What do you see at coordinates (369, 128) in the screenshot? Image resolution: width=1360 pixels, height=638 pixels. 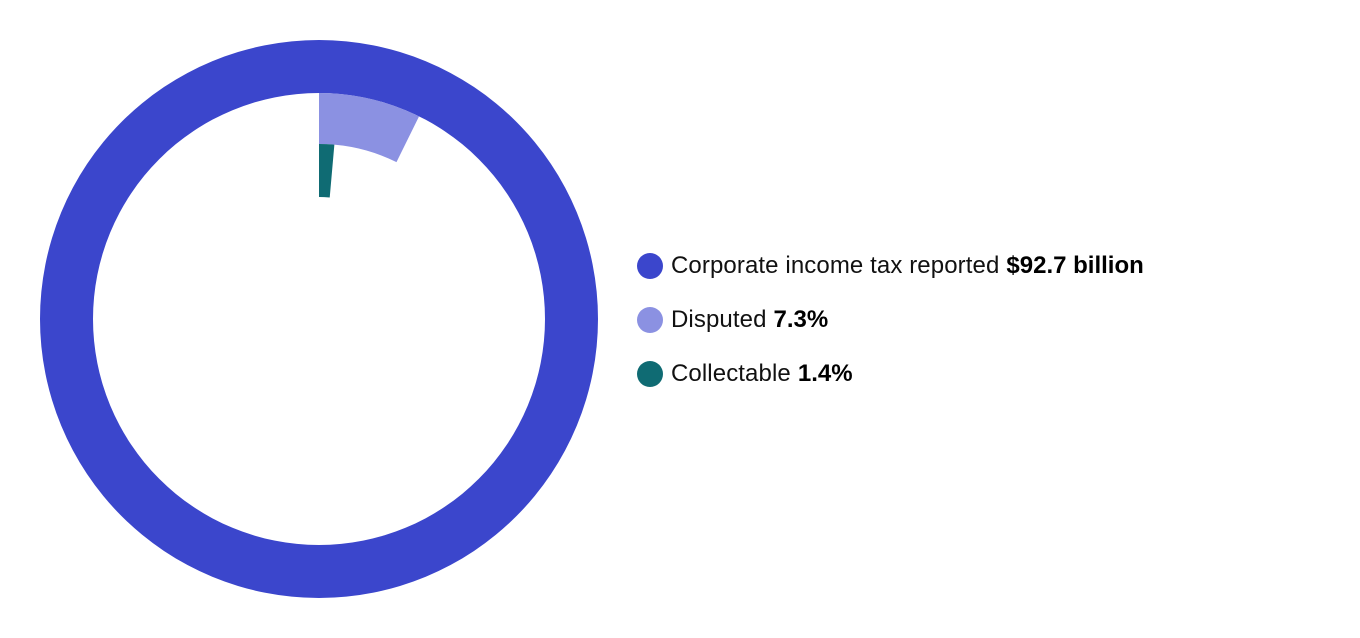 I see `arc-disputed` at bounding box center [369, 128].